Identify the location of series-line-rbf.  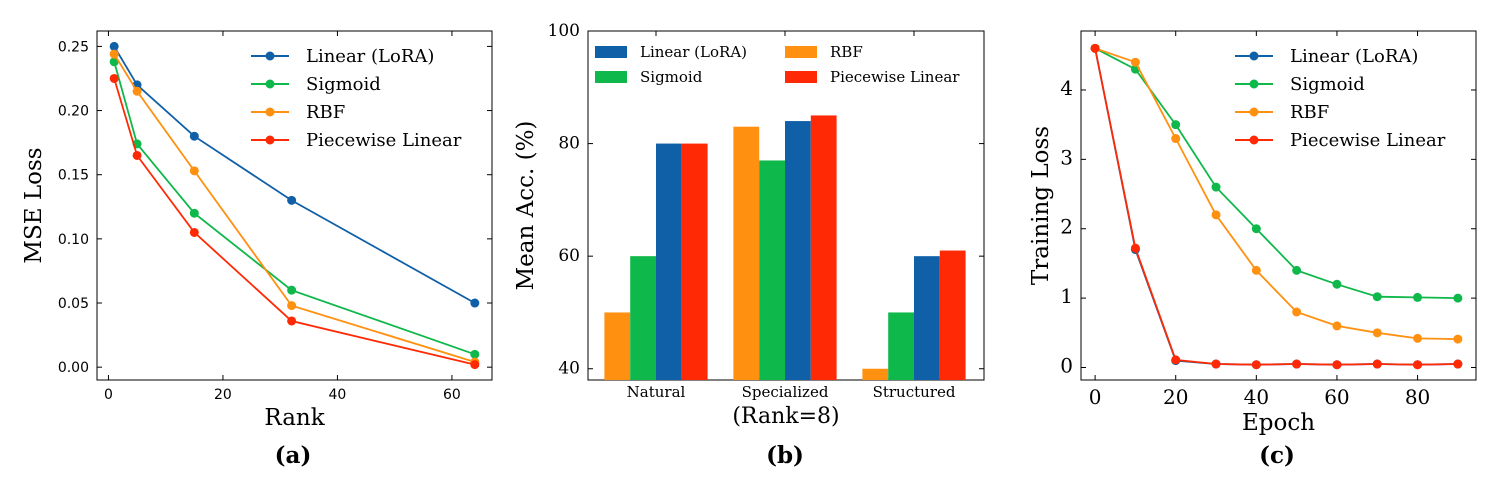
(1276, 193).